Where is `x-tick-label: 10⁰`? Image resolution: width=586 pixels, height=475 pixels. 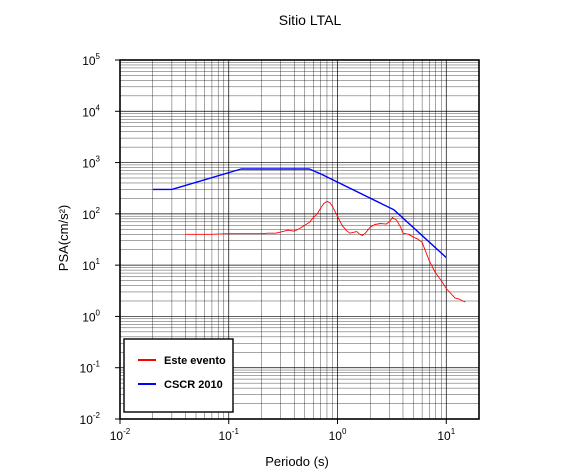
x-tick-label: 10⁰ is located at coordinates (338, 435).